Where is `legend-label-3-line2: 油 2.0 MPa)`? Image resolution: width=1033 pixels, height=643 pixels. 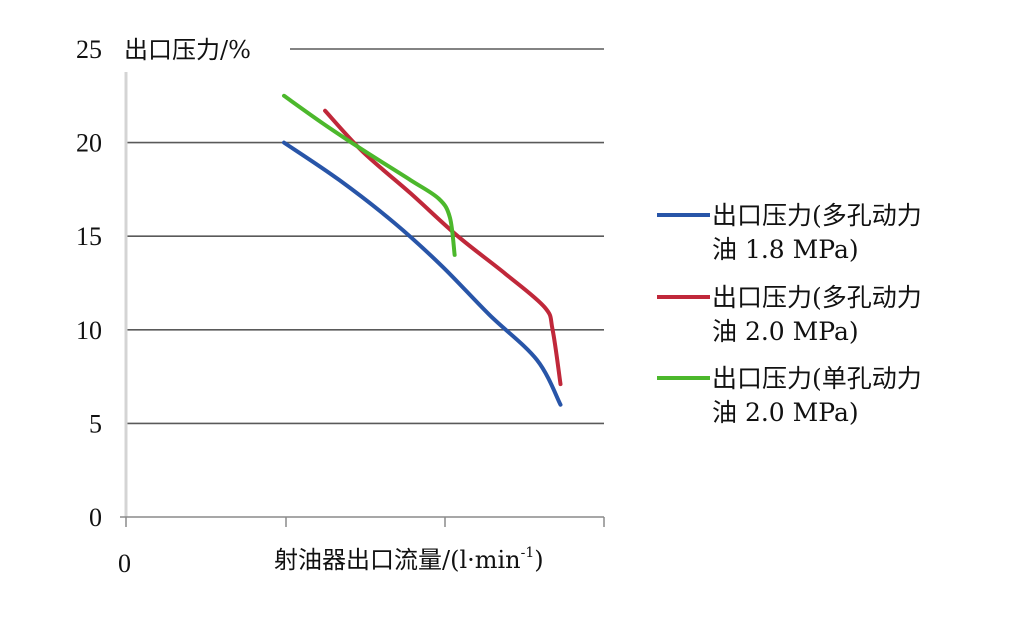
legend-label-3-line2: 油 2.0 MPa) is located at coordinates (785, 412).